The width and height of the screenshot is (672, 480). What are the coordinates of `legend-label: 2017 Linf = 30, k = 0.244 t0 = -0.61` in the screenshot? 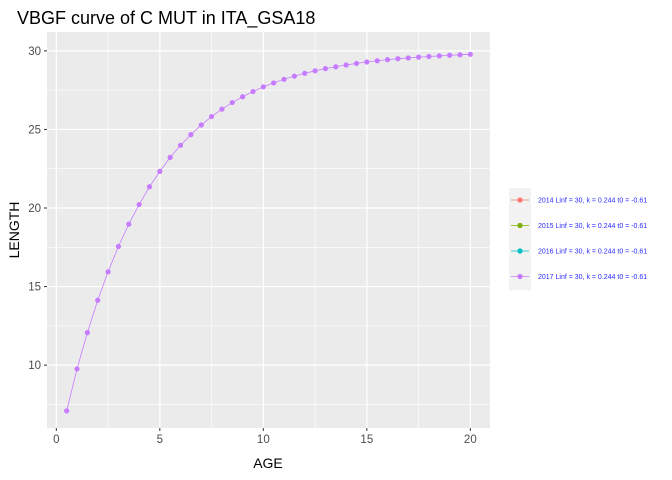 It's located at (592, 277).